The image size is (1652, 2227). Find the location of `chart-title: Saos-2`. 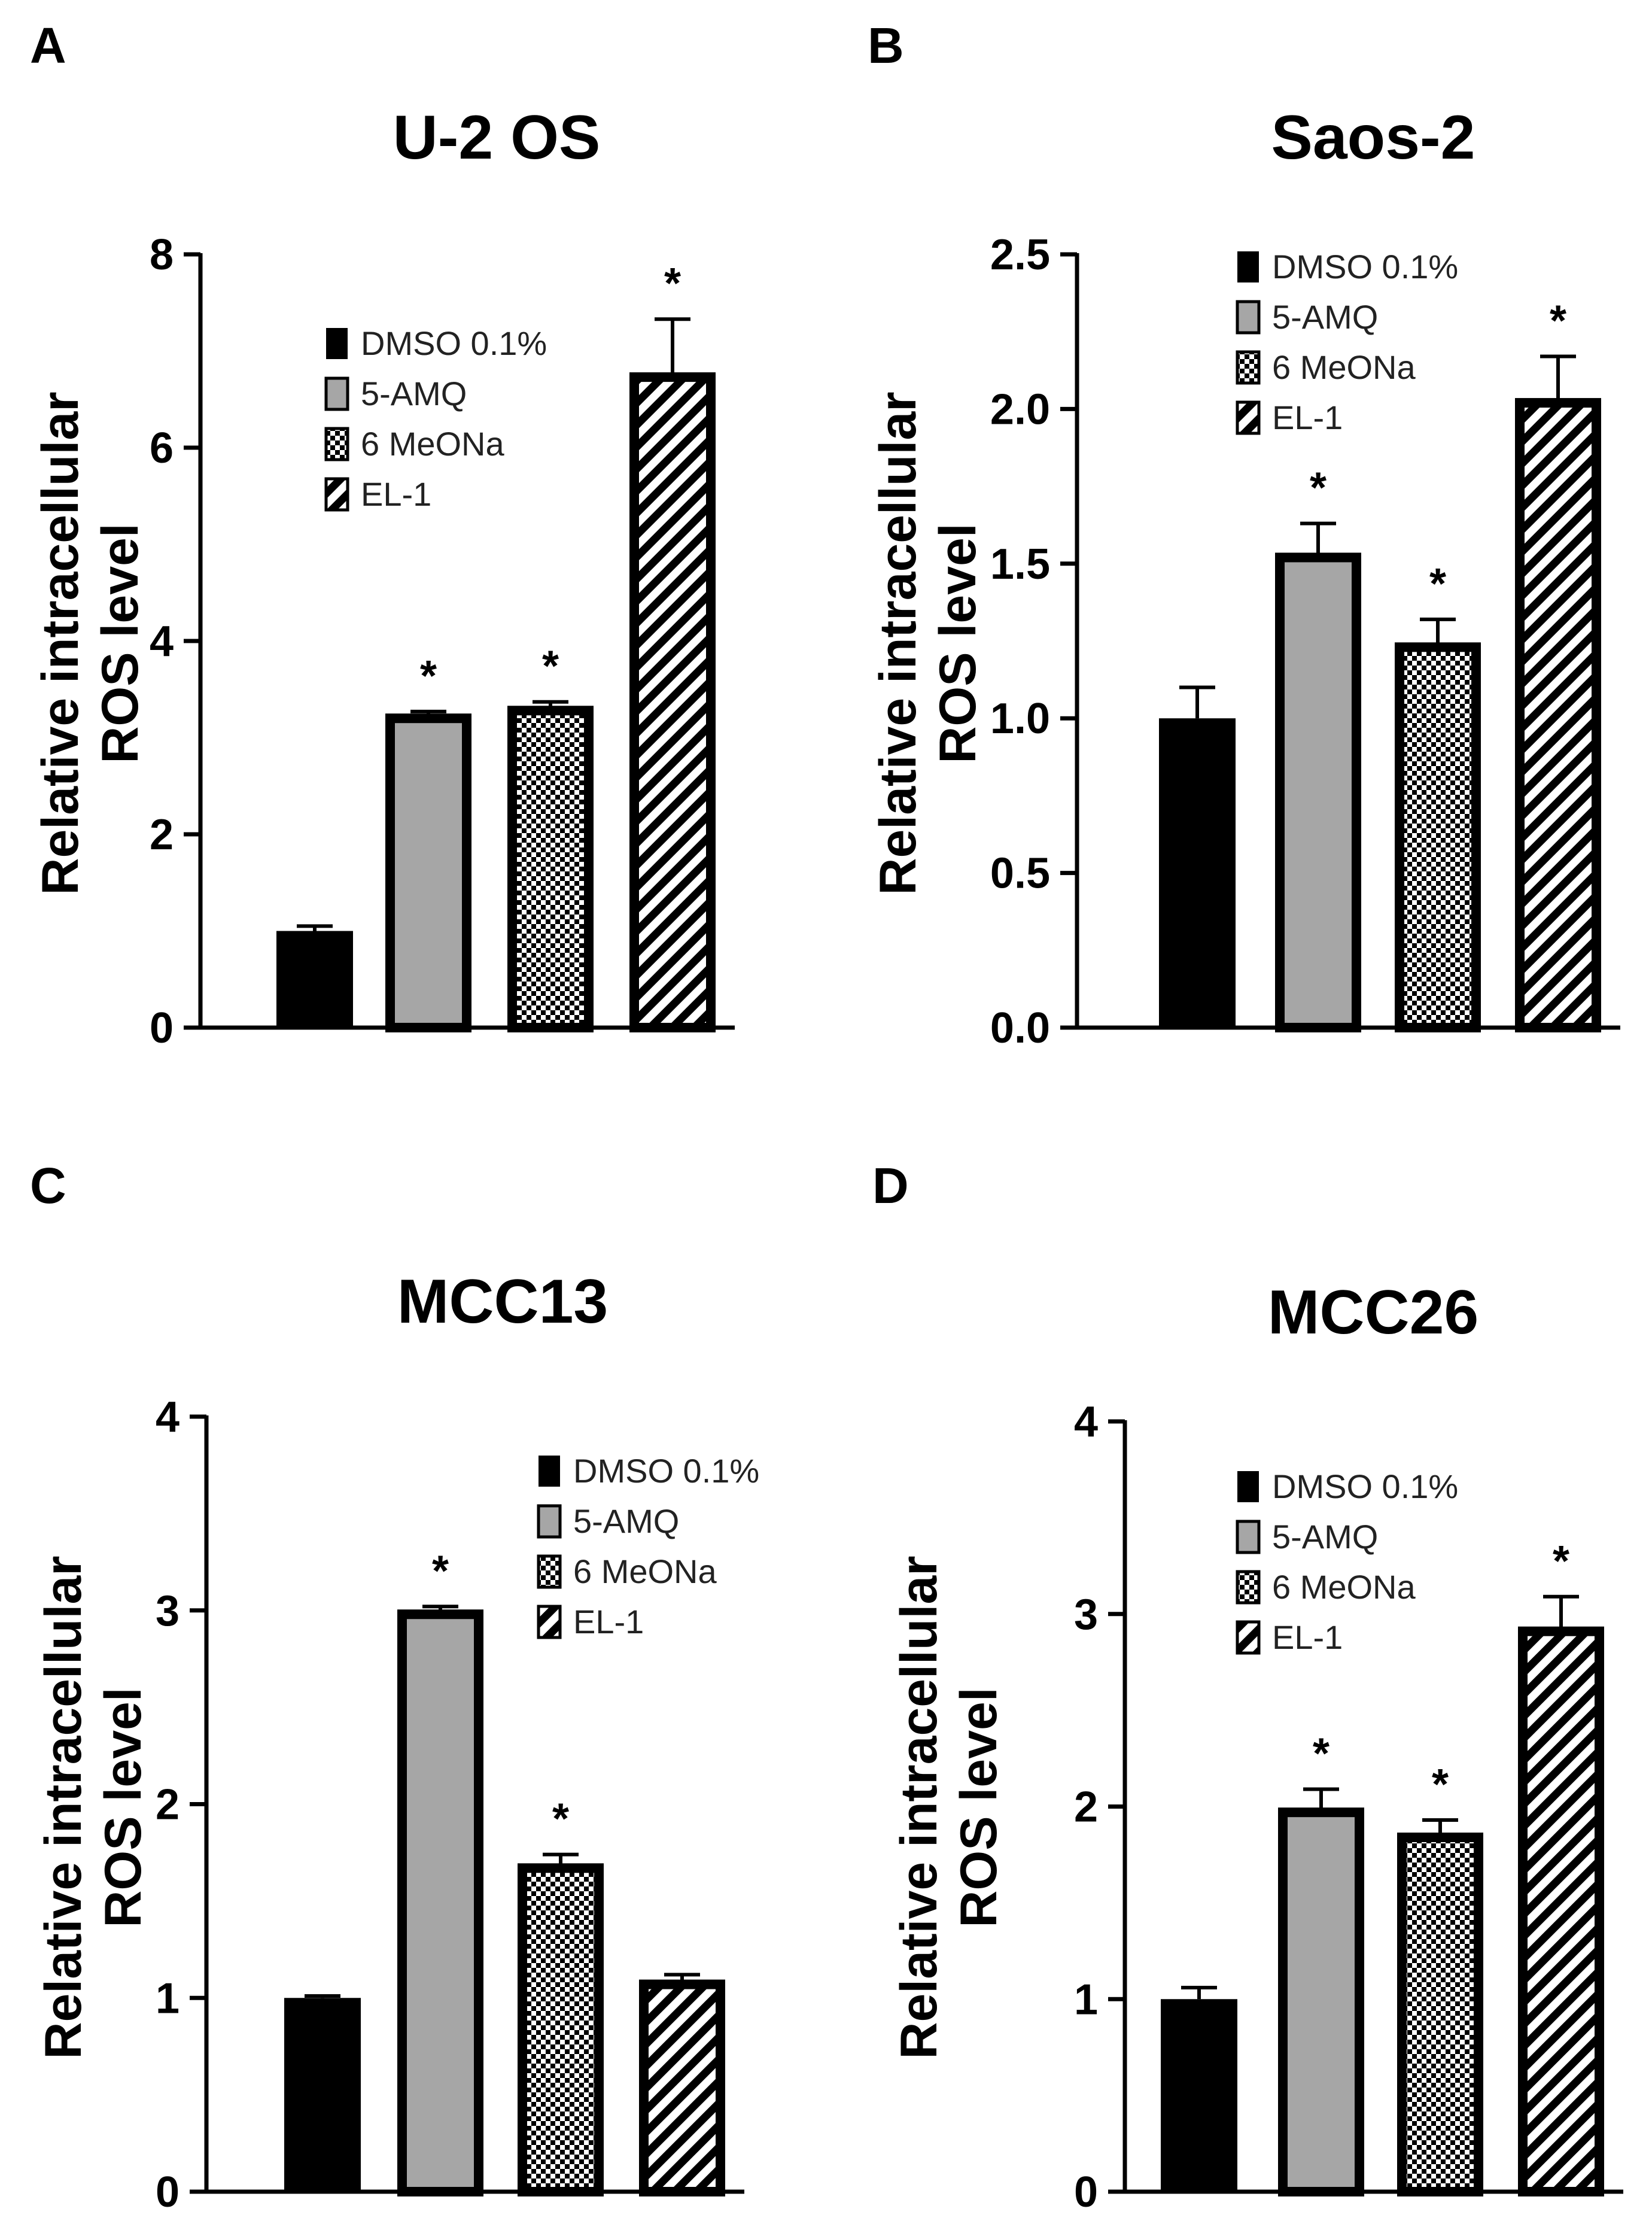

chart-title: Saos-2 is located at coordinates (1373, 137).